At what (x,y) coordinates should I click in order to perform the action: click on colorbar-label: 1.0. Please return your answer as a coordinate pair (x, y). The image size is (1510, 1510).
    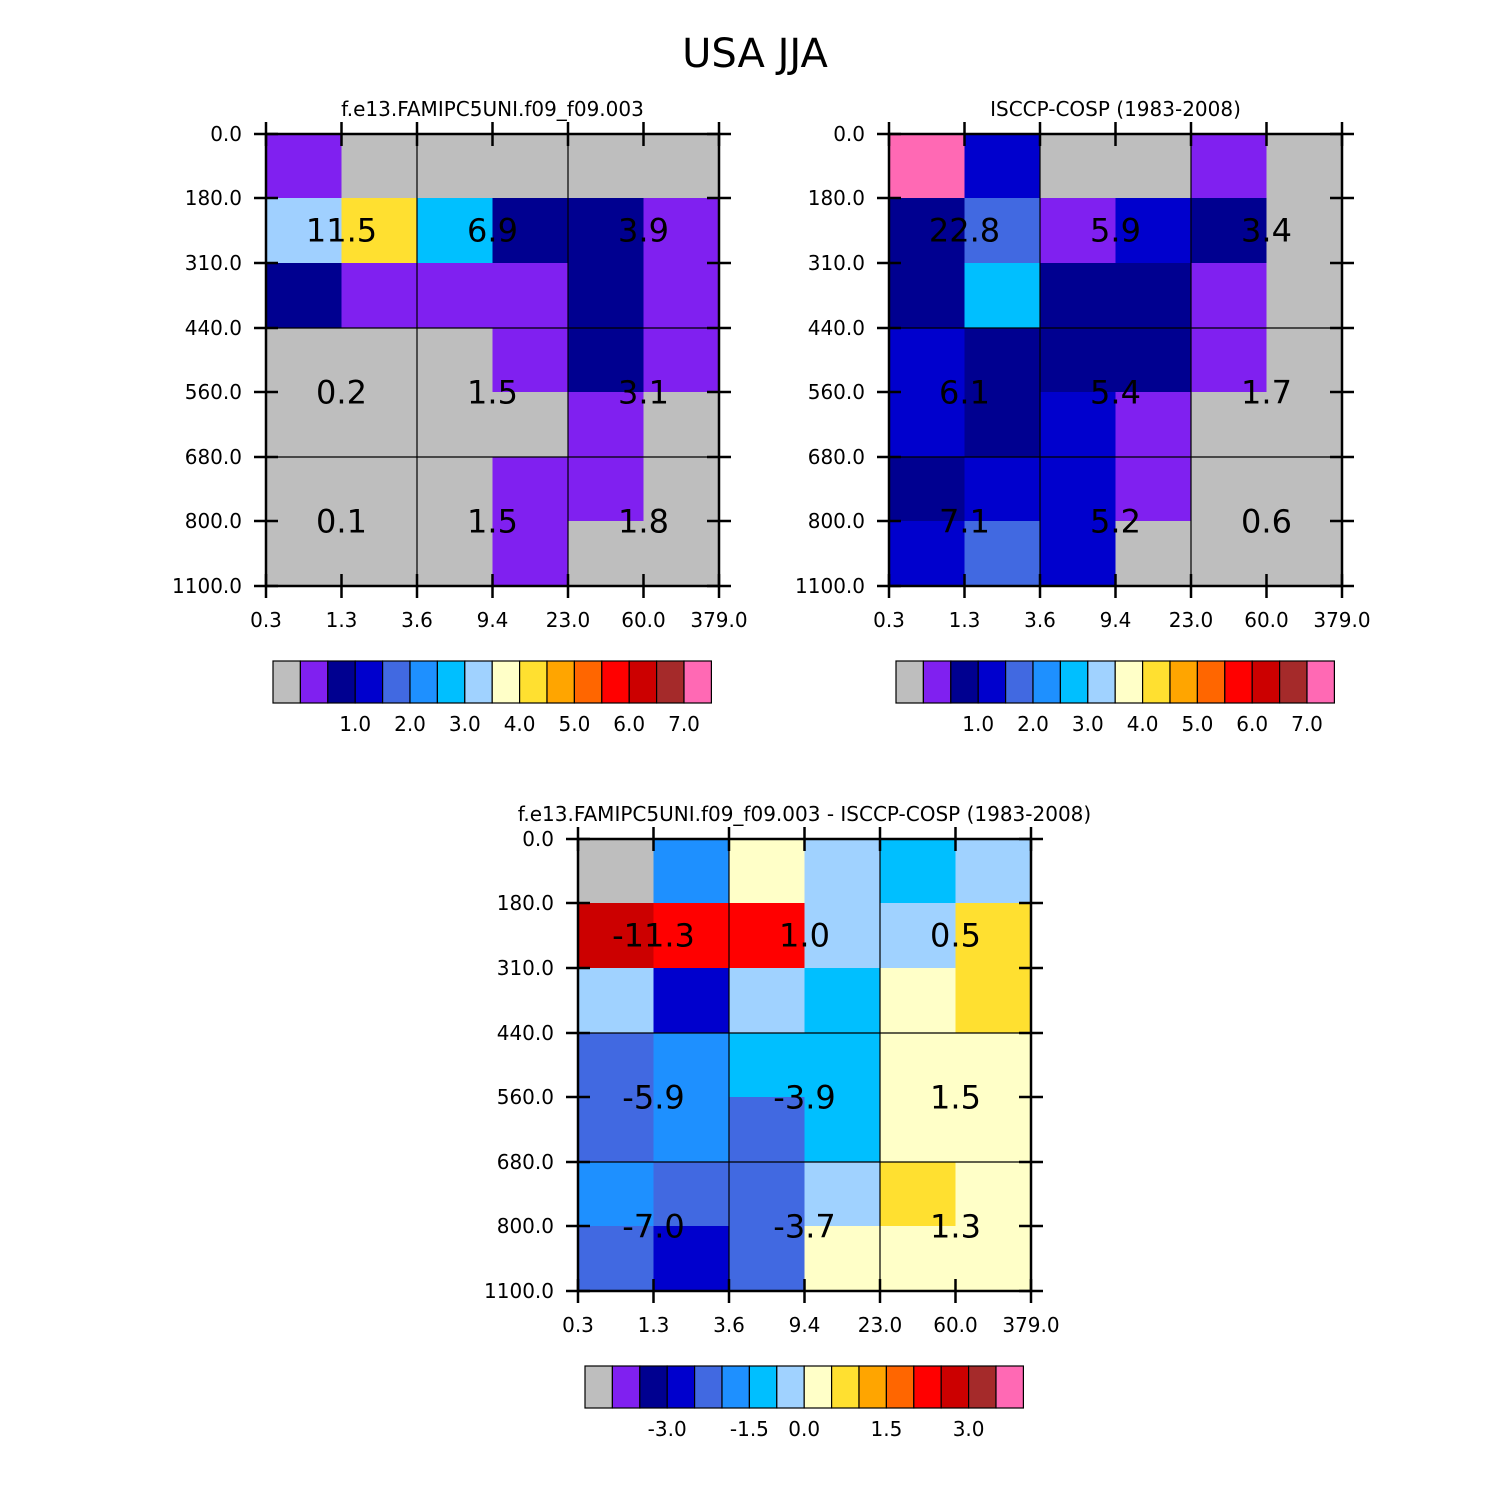
    Looking at the image, I should click on (355, 724).